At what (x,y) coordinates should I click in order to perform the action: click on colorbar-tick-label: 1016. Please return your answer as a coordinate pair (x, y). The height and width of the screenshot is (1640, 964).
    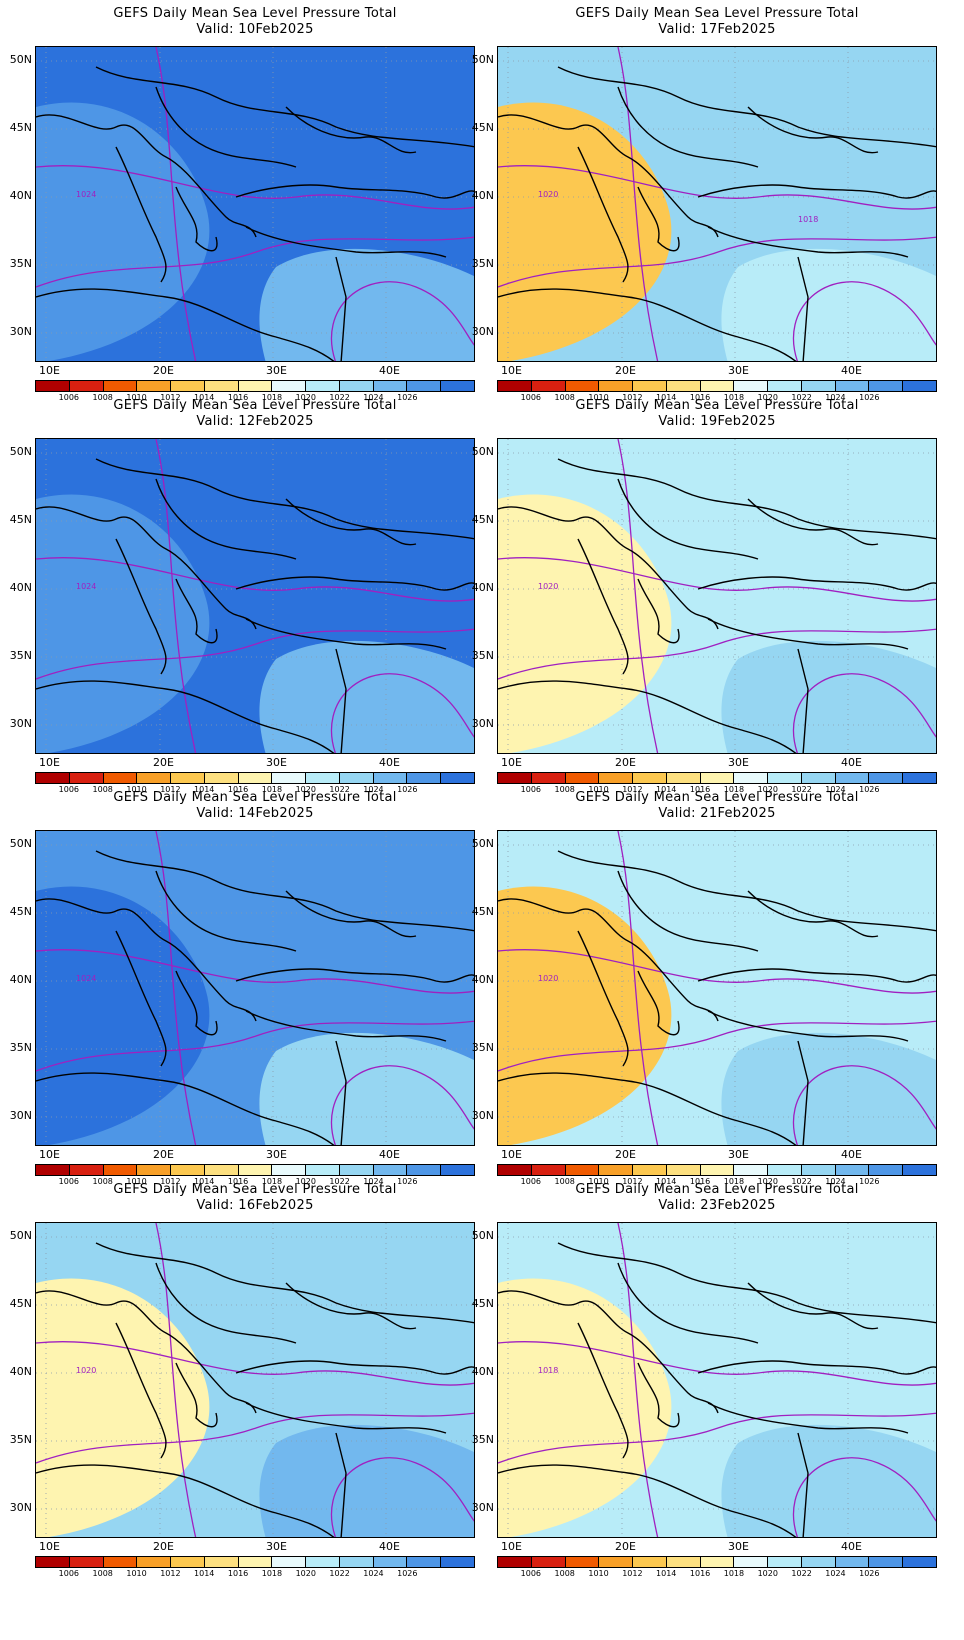
    Looking at the image, I should click on (238, 397).